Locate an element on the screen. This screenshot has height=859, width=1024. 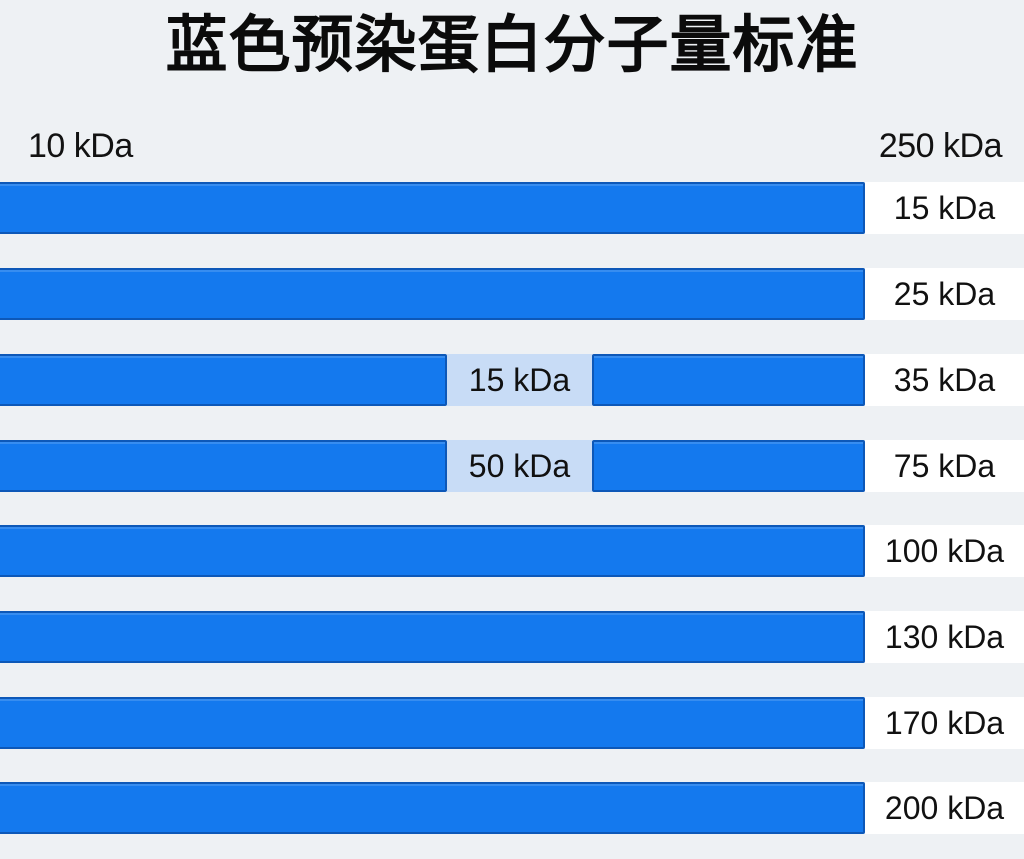
band-inset-label: 50 kDa is located at coordinates (519, 466).